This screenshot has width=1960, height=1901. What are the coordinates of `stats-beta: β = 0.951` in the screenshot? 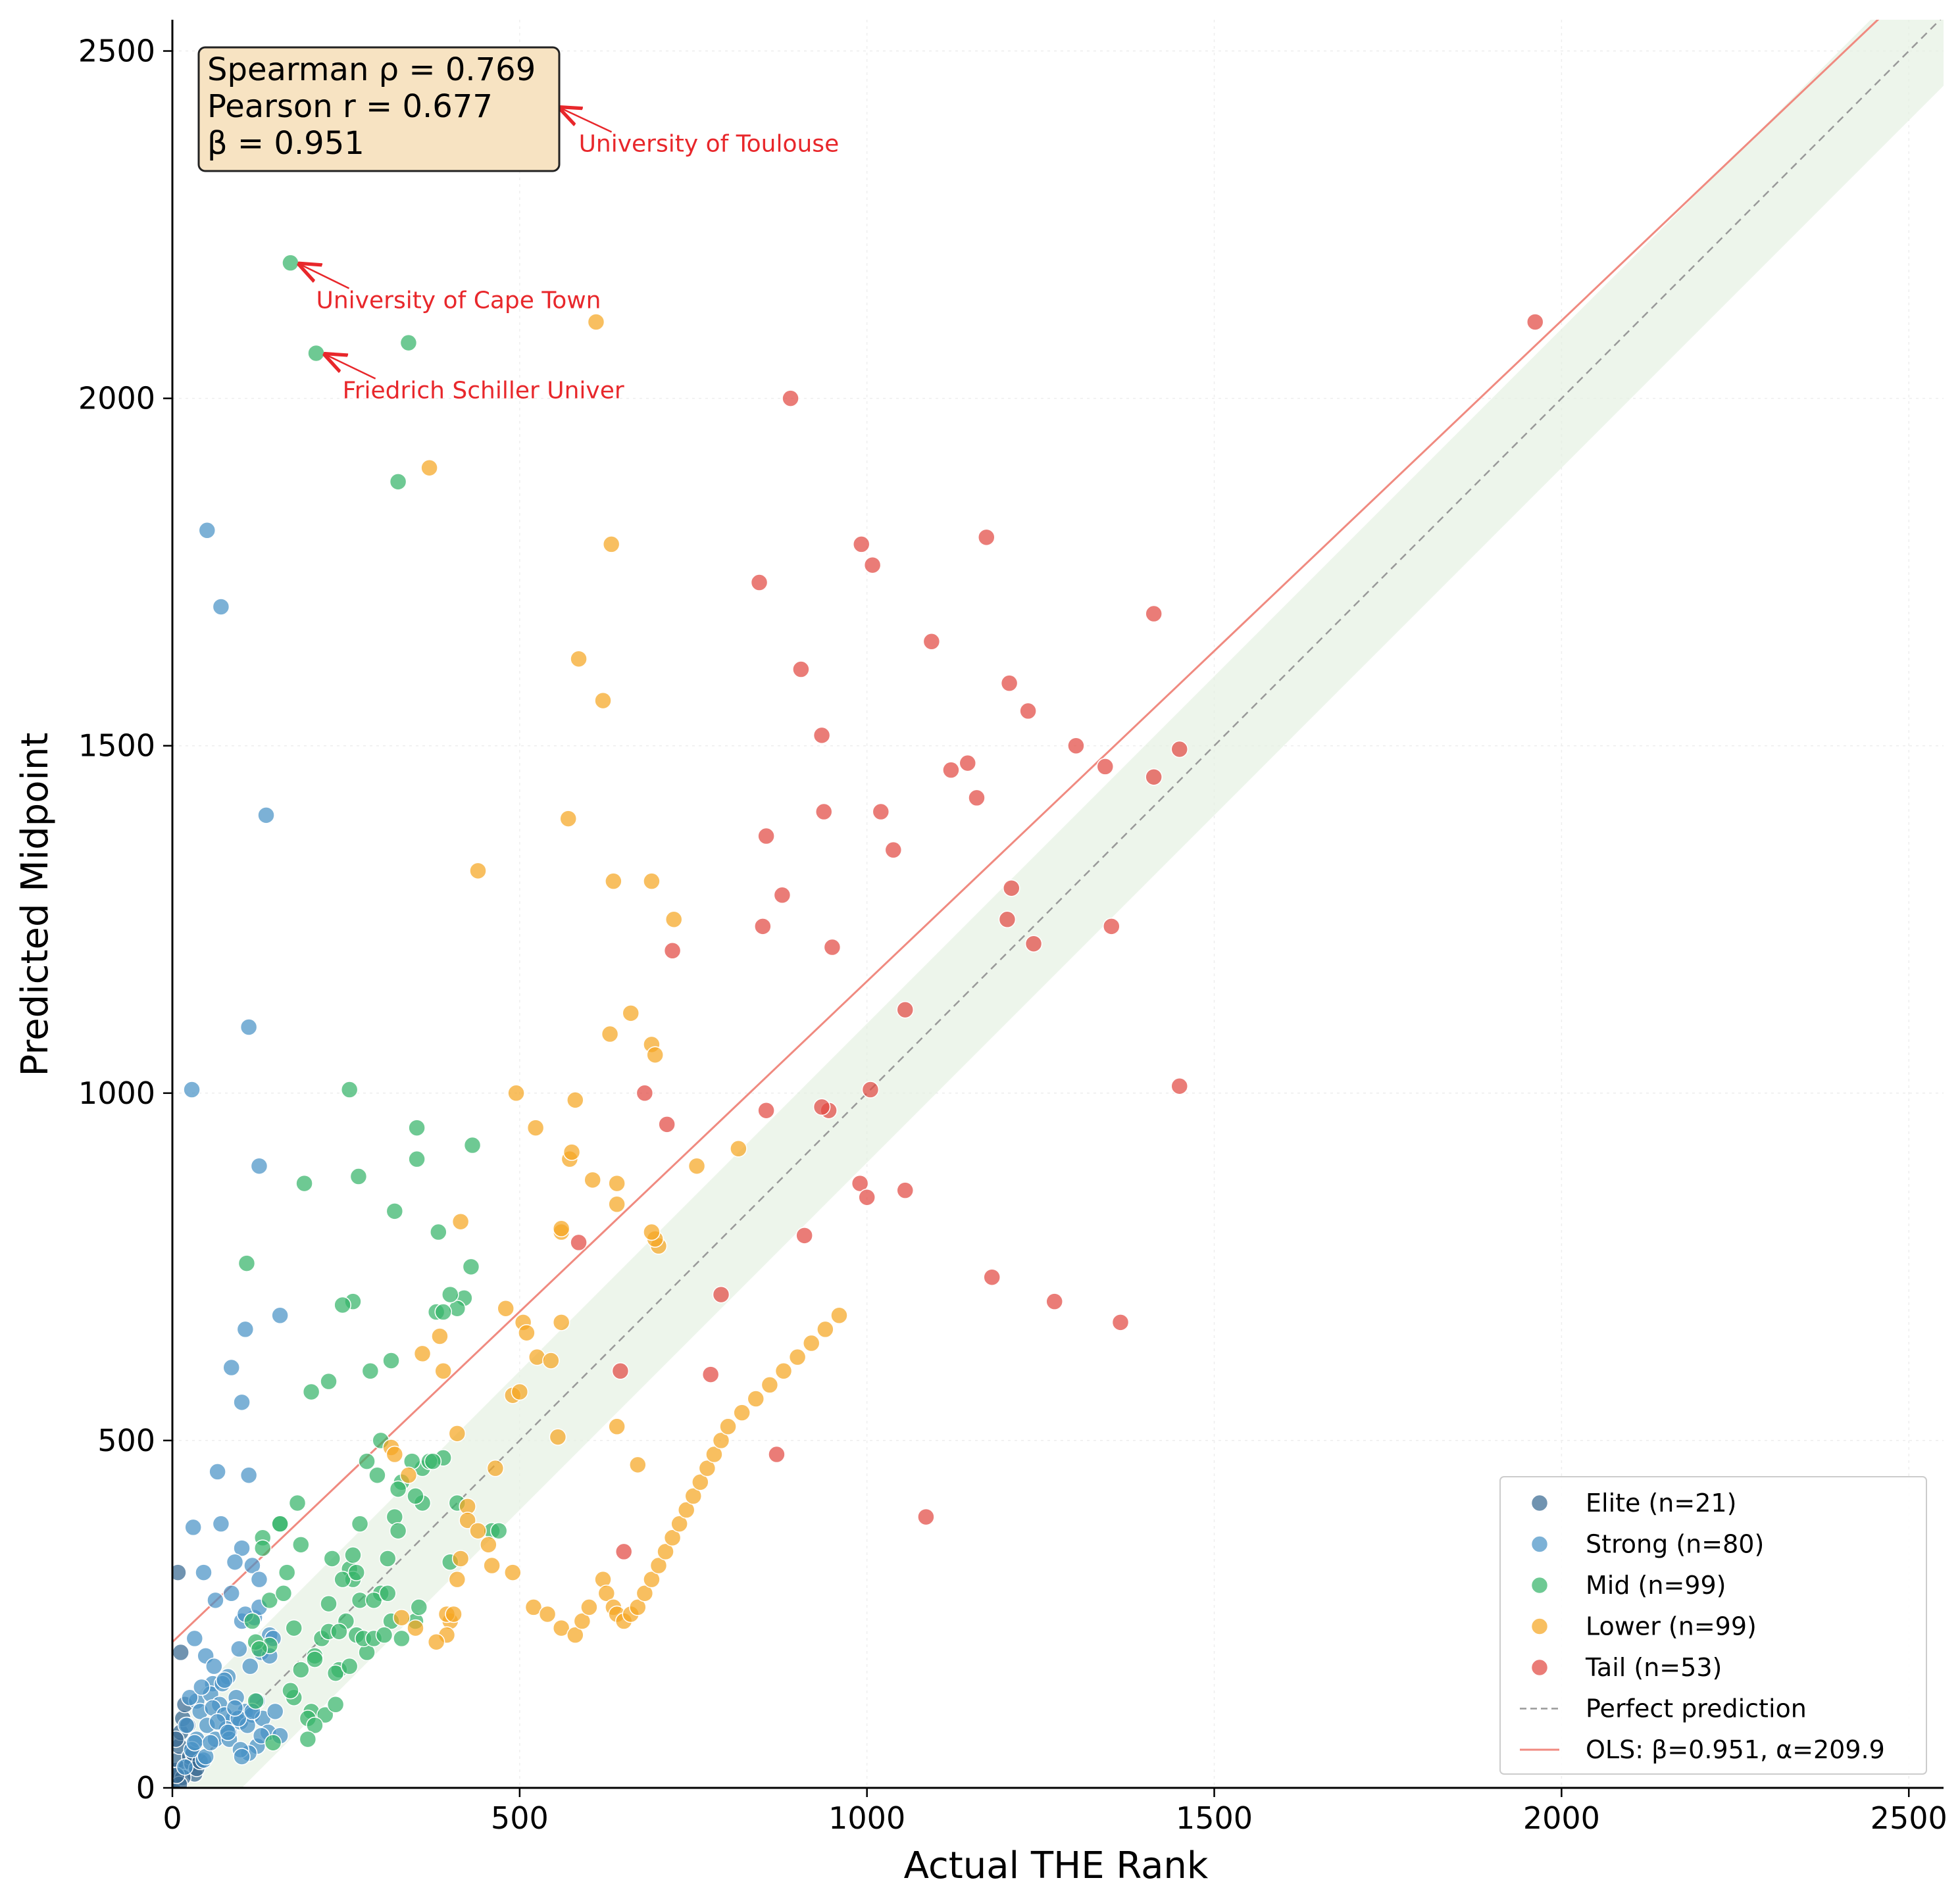 It's located at (285, 143).